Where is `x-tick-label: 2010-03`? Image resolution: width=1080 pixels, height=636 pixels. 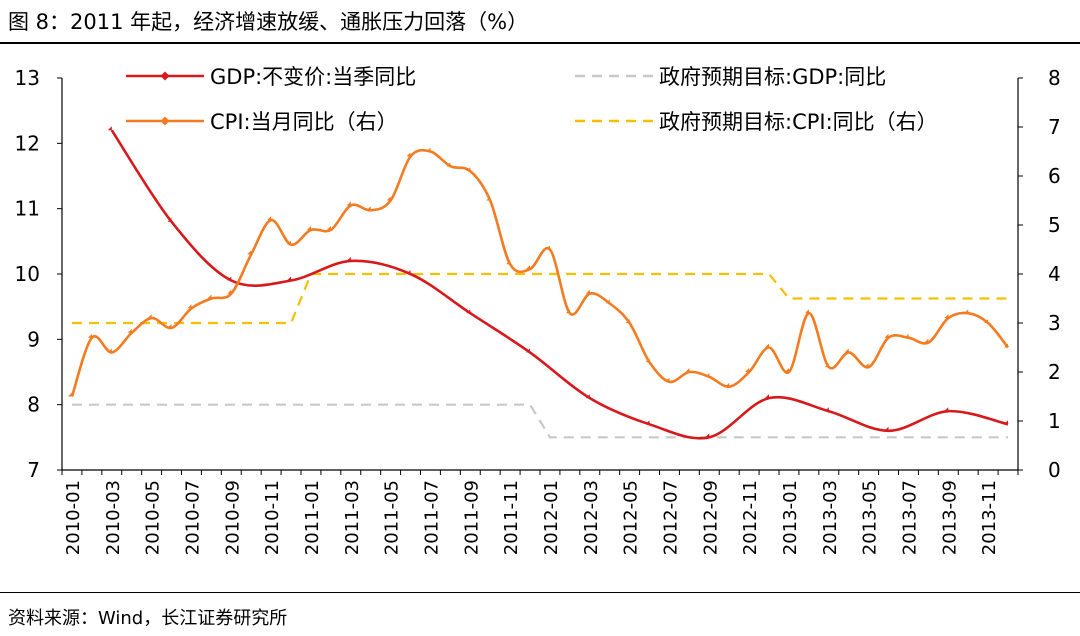 x-tick-label: 2010-03 is located at coordinates (113, 517).